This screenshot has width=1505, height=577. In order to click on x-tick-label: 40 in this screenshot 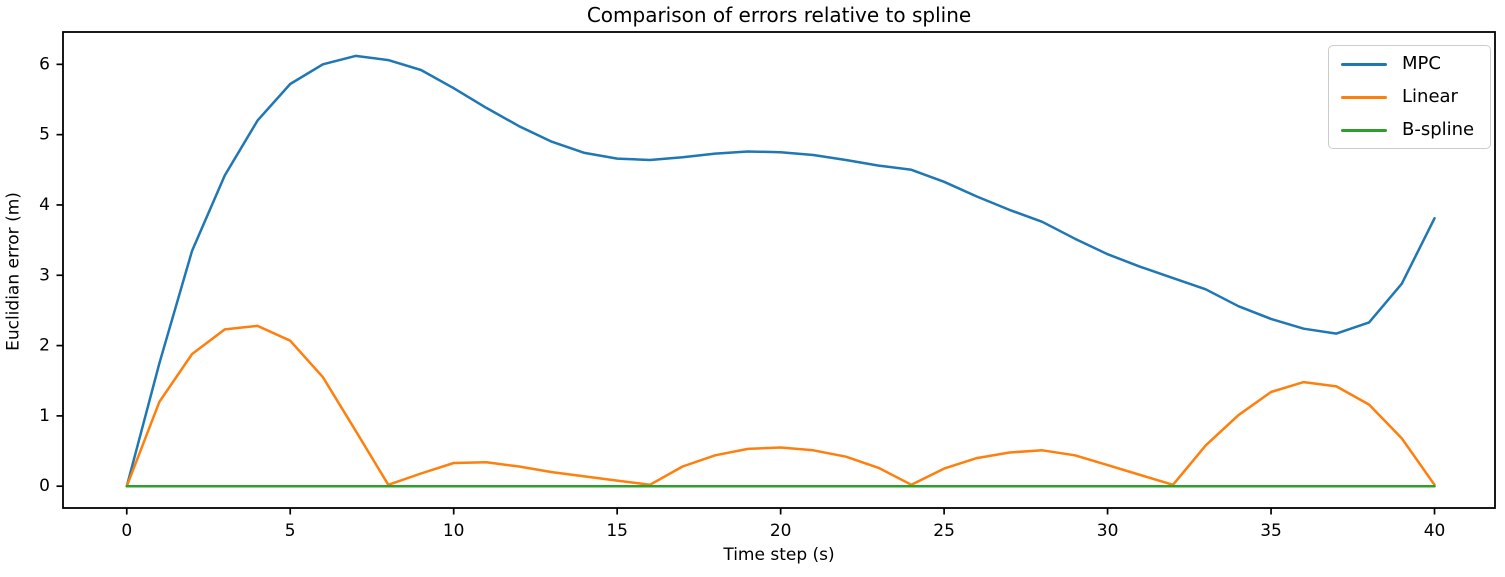, I will do `click(1435, 531)`.